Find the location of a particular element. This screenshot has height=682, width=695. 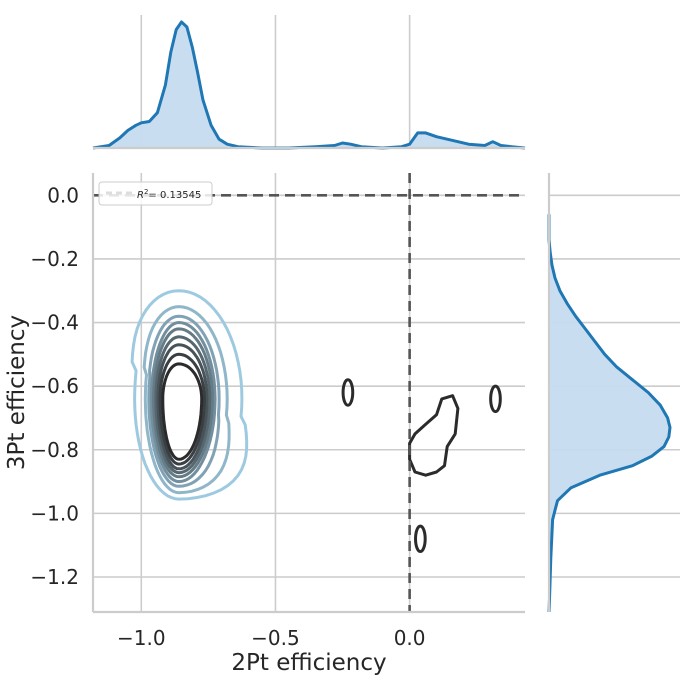

right-marginal-panel is located at coordinates (613, 393).